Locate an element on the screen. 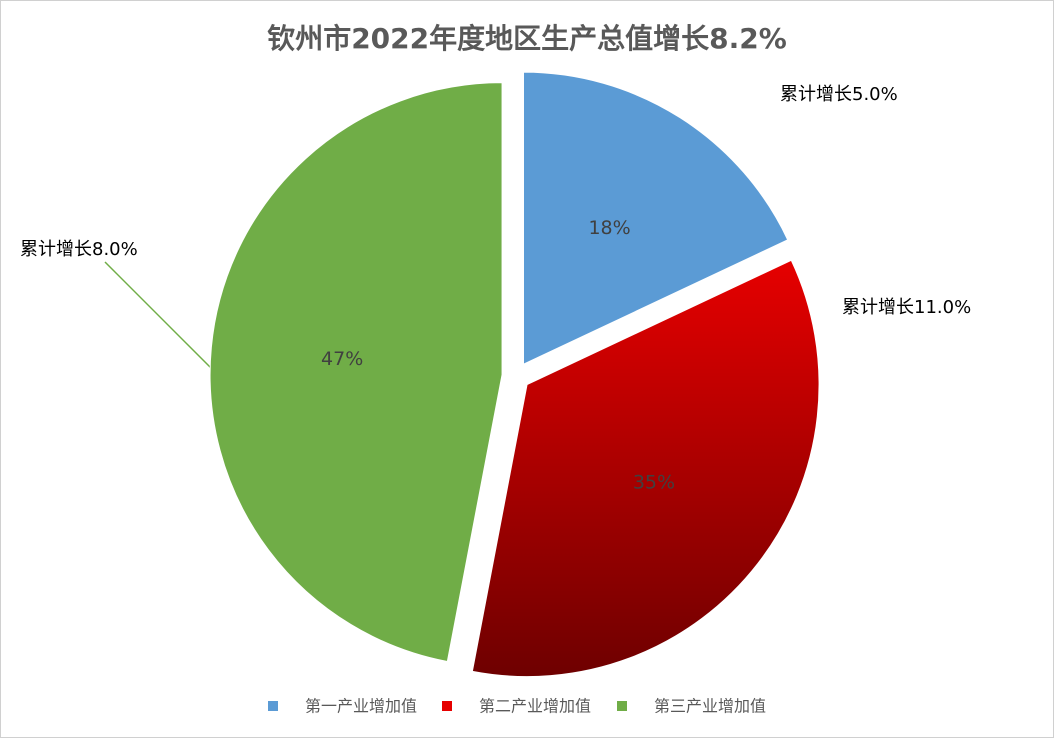 This screenshot has height=738, width=1054. data-label: 35% is located at coordinates (654, 483).